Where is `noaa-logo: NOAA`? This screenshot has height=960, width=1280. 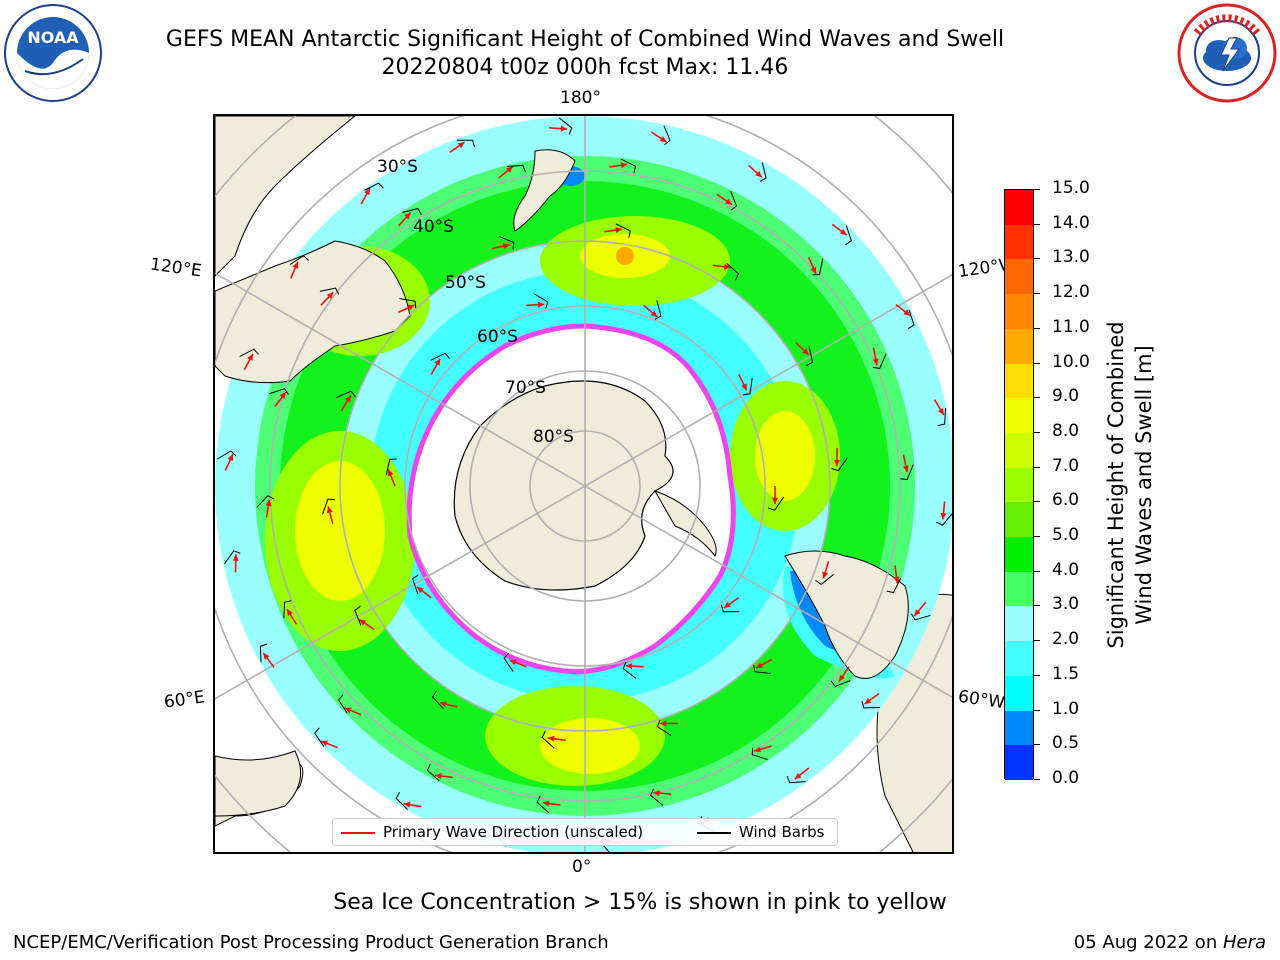 noaa-logo: NOAA is located at coordinates (53, 53).